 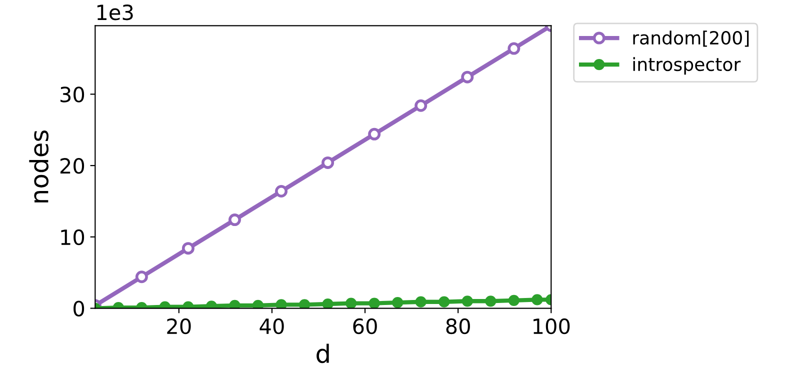 What do you see at coordinates (552, 326) in the screenshot?
I see `x-tick-label: 100` at bounding box center [552, 326].